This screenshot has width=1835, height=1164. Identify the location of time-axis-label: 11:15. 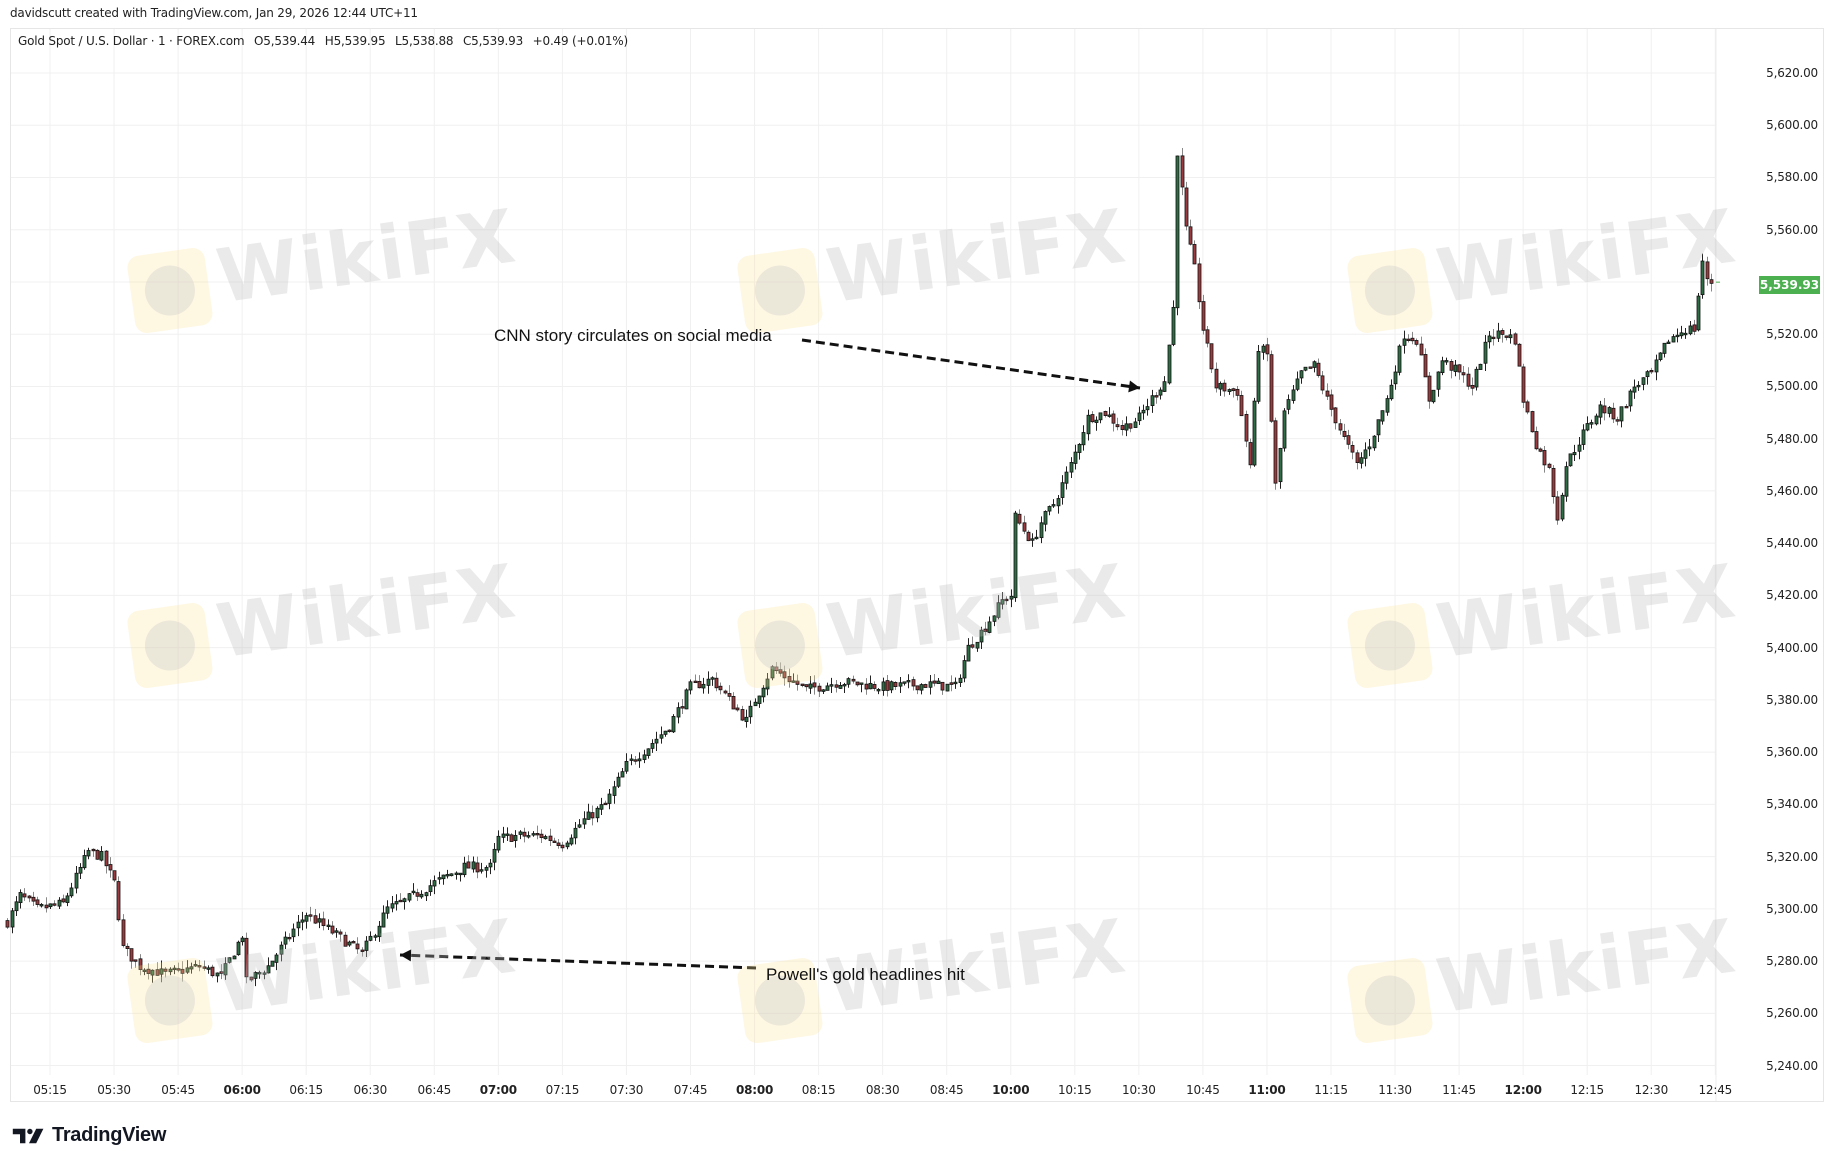
(1331, 1090).